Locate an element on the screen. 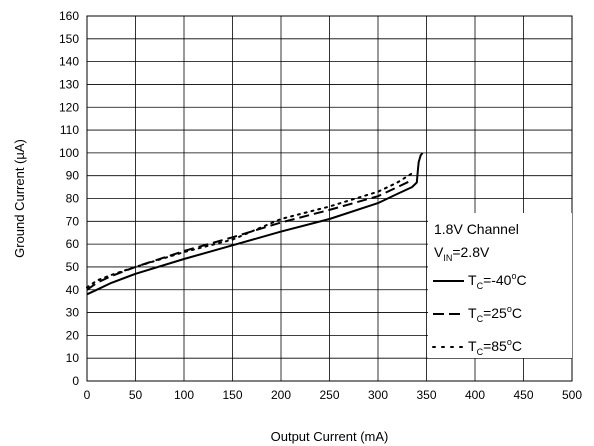 The width and height of the screenshot is (594, 446). x-tick-label: 500 is located at coordinates (572, 395).